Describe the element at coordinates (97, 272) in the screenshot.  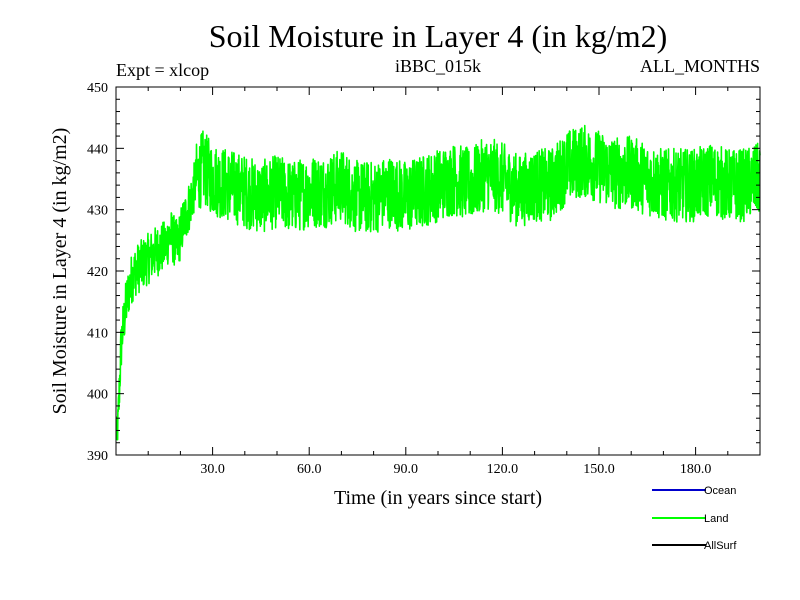
I see `y-tick-label: 420` at that location.